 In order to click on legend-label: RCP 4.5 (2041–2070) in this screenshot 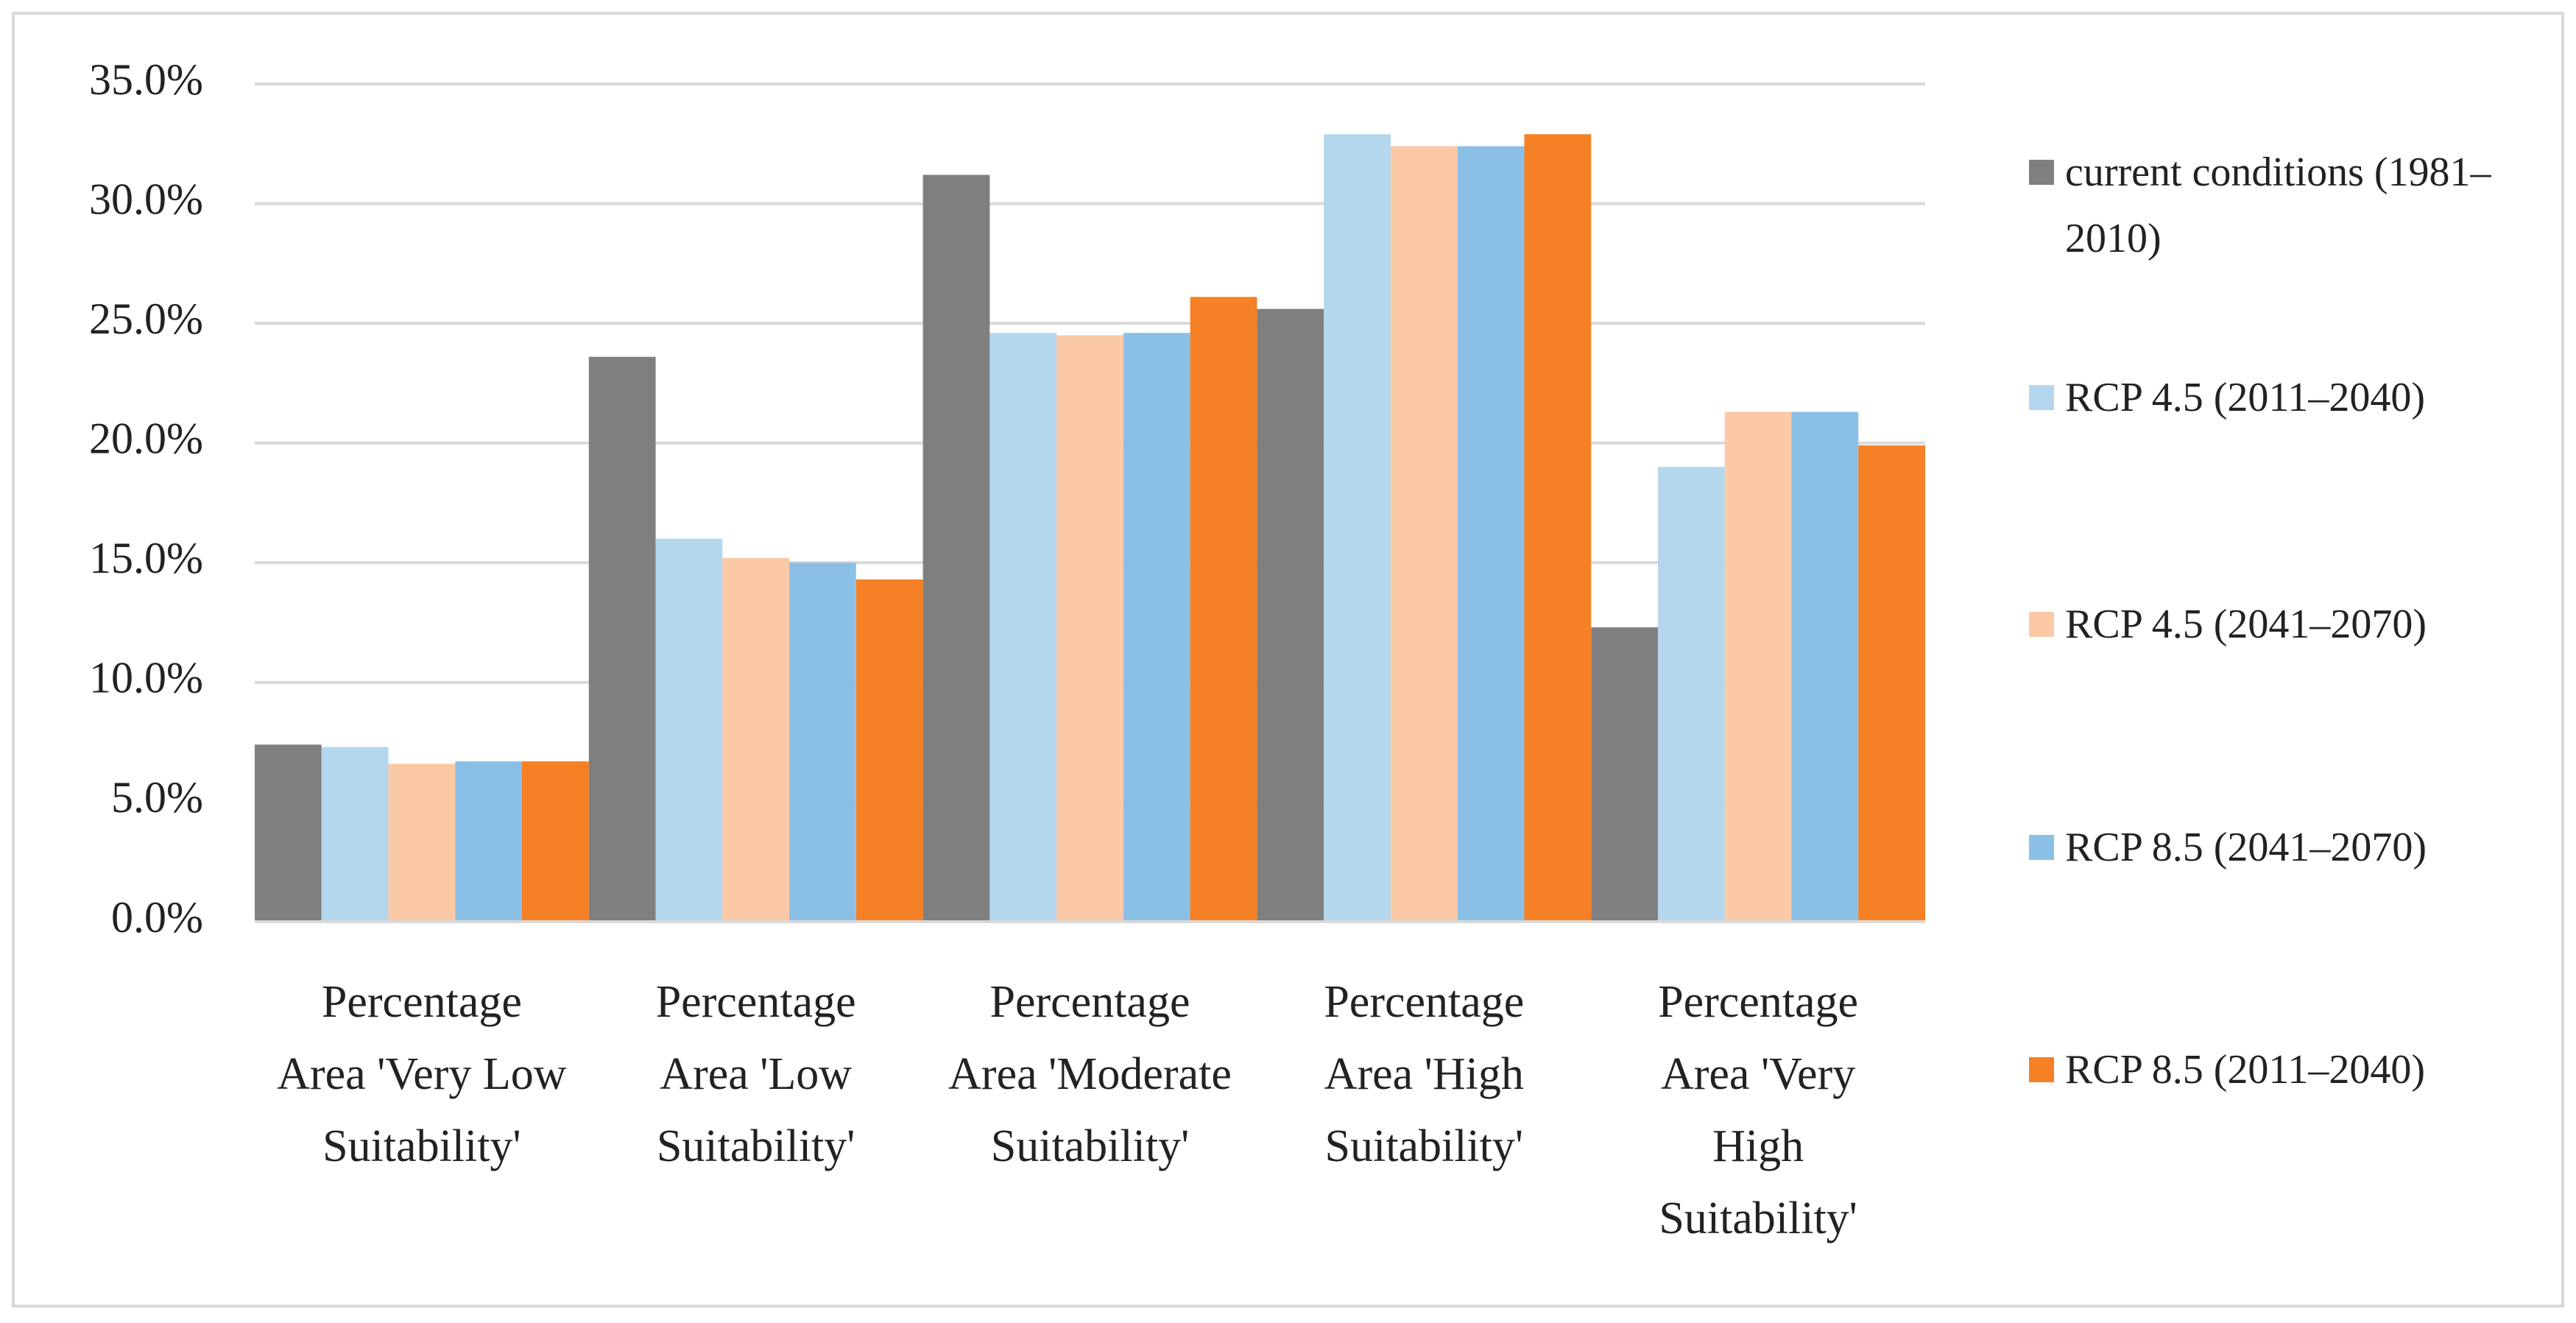, I will do `click(2246, 624)`.